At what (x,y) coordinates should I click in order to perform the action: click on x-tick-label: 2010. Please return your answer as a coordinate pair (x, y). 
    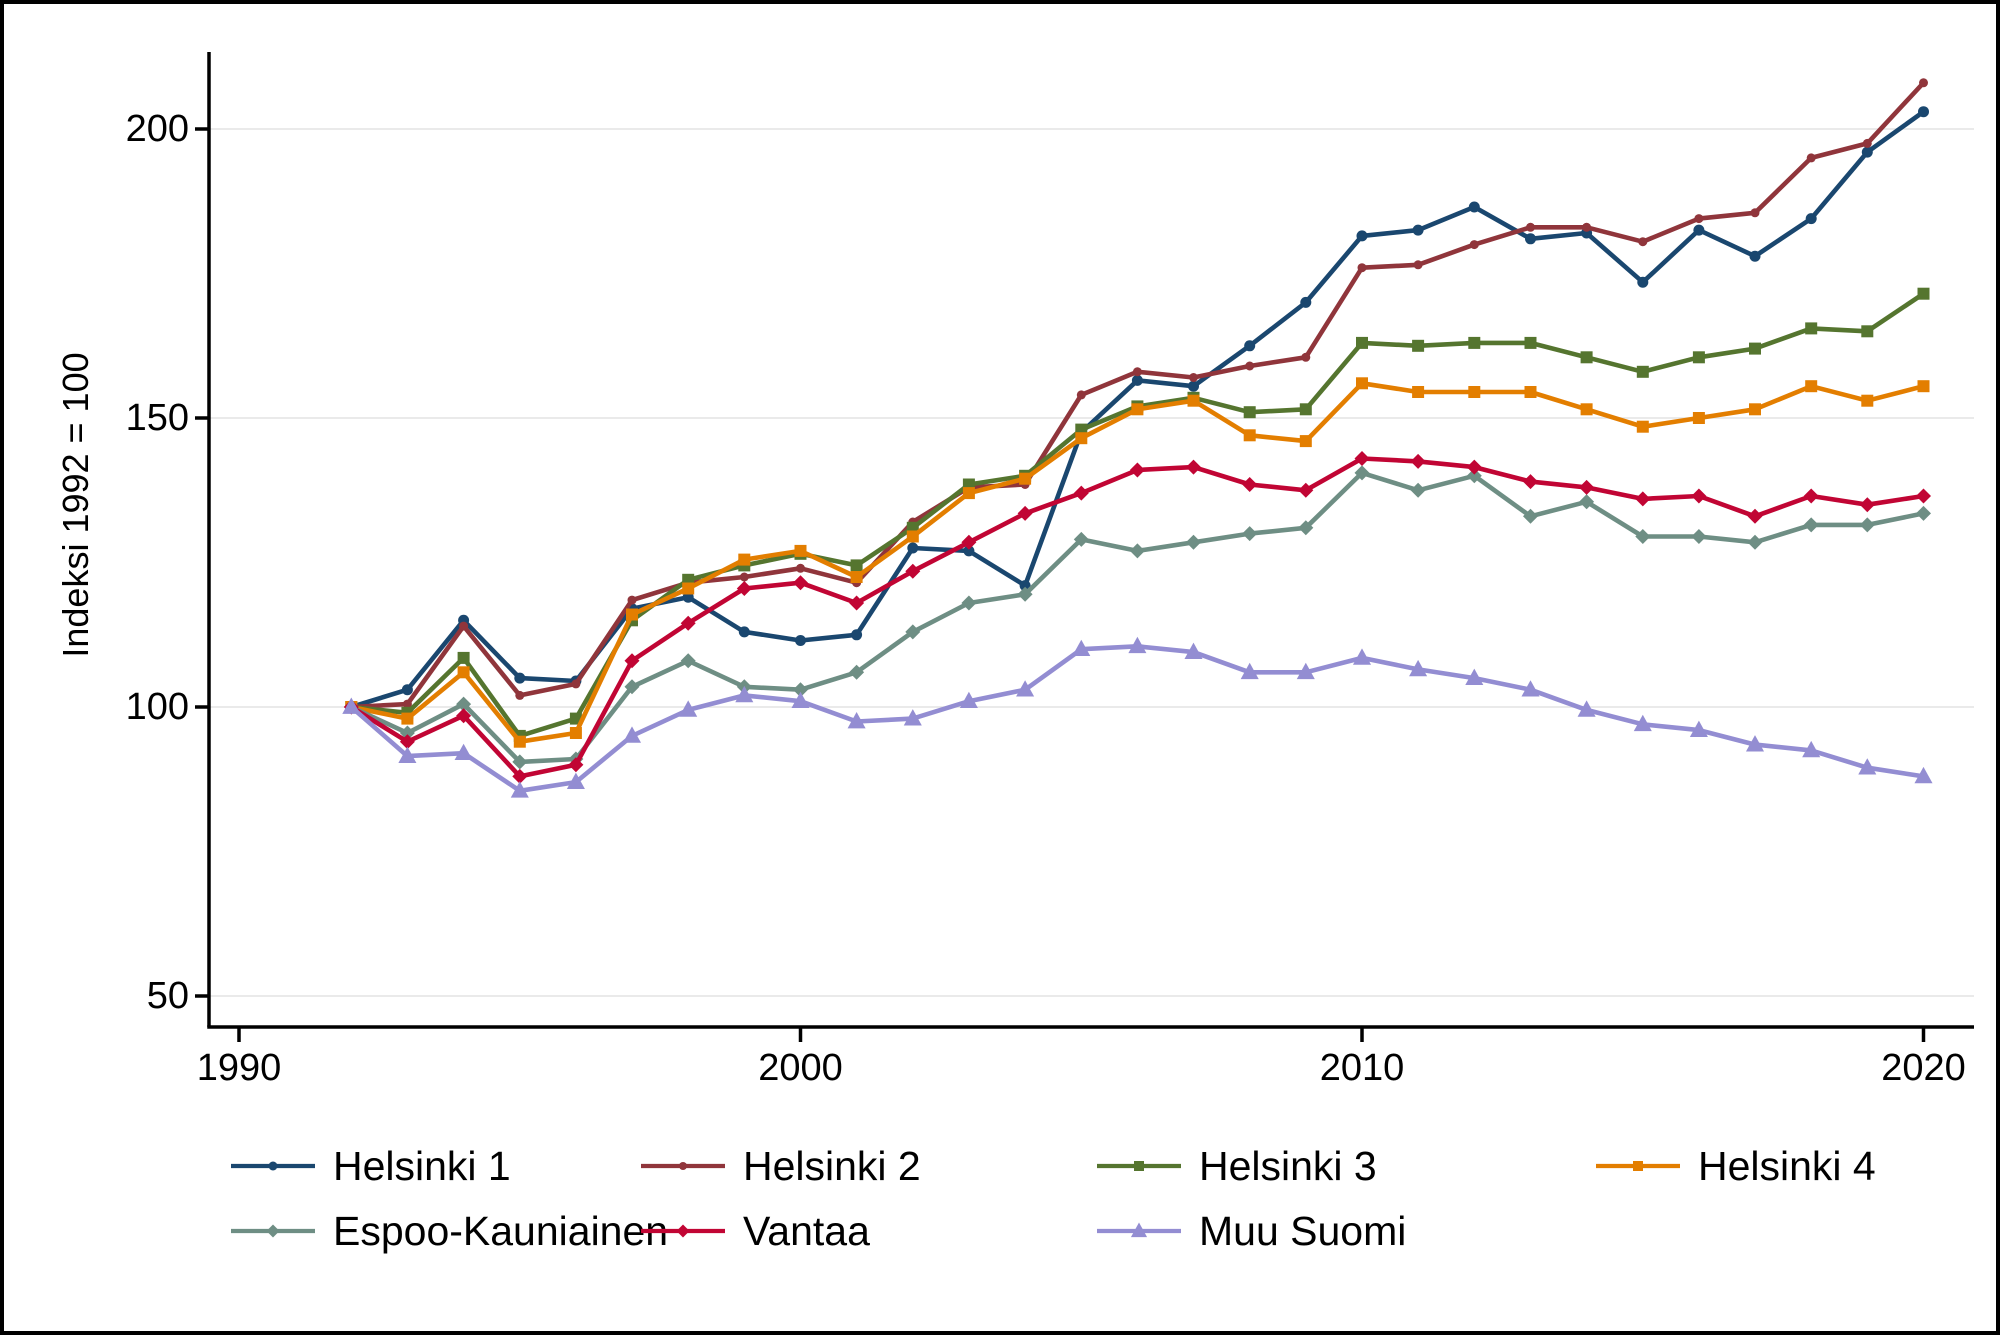
    Looking at the image, I should click on (1362, 1068).